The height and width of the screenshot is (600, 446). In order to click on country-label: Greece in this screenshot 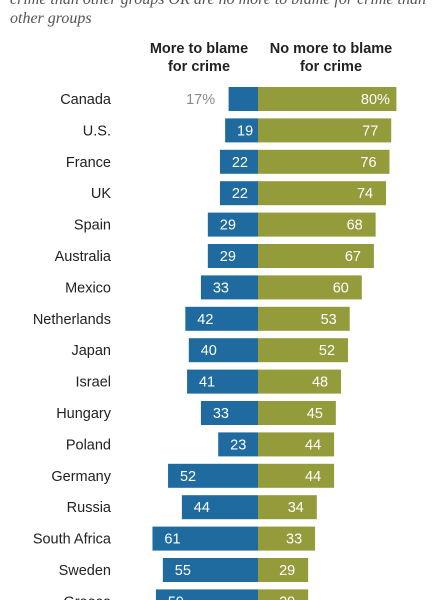, I will do `click(87, 597)`.